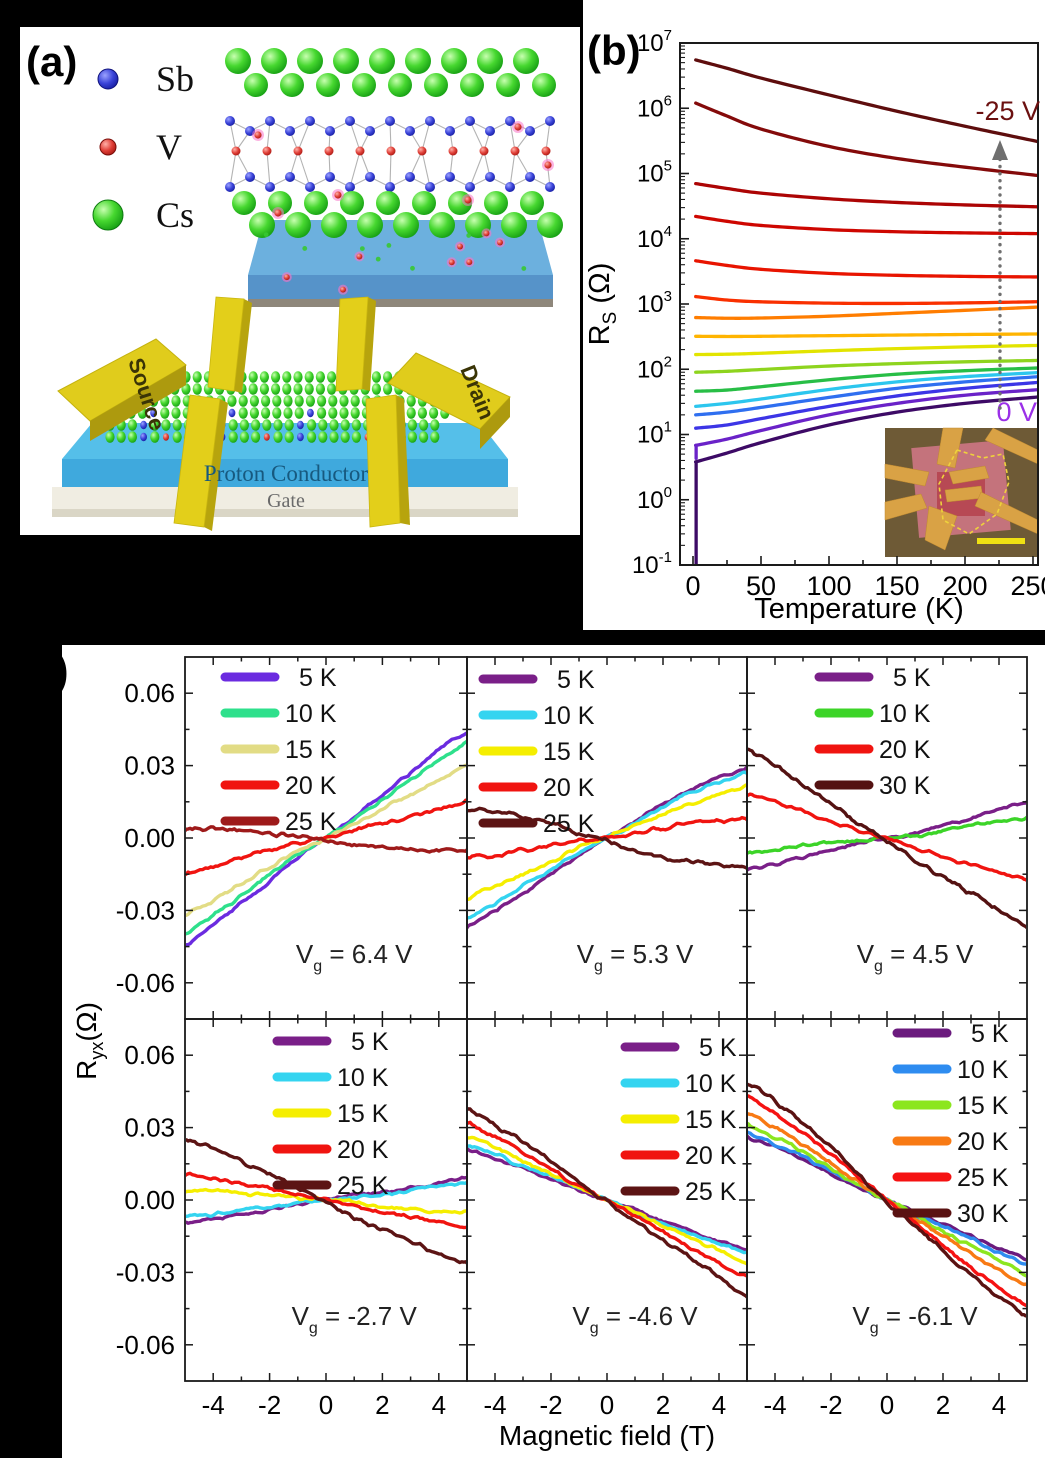 The width and height of the screenshot is (1045, 1458). Describe the element at coordinates (915, 957) in the screenshot. I see `gate-voltage-label: Vg = 4.5 V` at that location.